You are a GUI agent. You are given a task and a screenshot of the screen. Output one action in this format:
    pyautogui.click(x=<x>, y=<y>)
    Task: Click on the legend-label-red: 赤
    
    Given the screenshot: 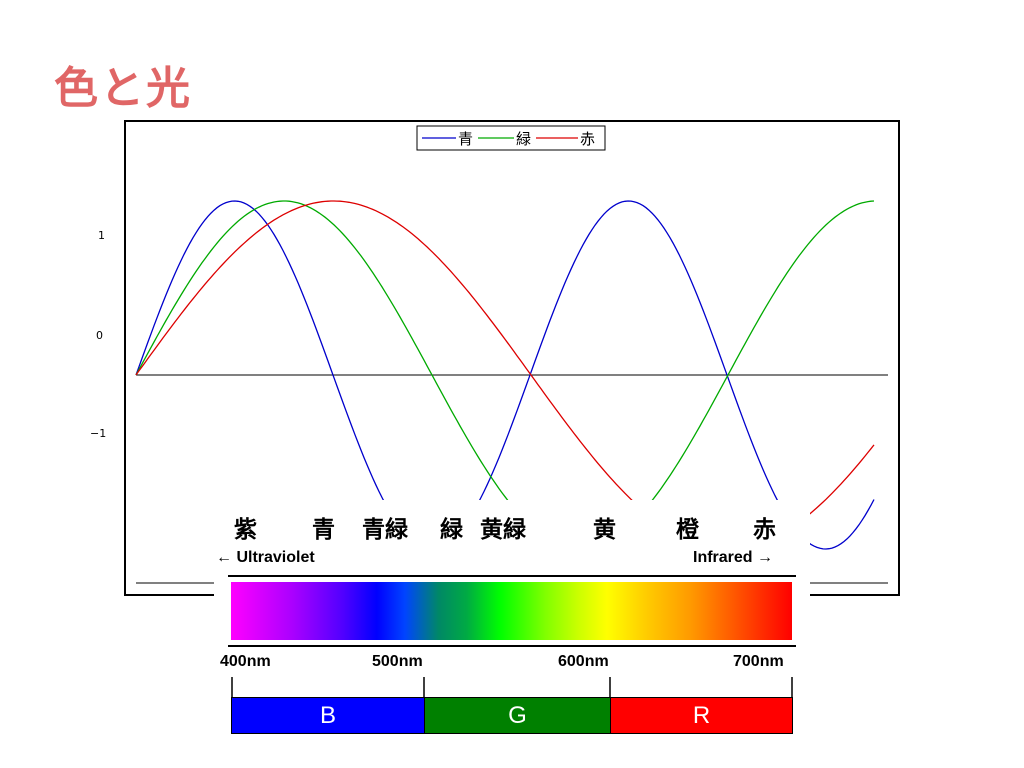 What is the action you would take?
    pyautogui.click(x=587, y=139)
    